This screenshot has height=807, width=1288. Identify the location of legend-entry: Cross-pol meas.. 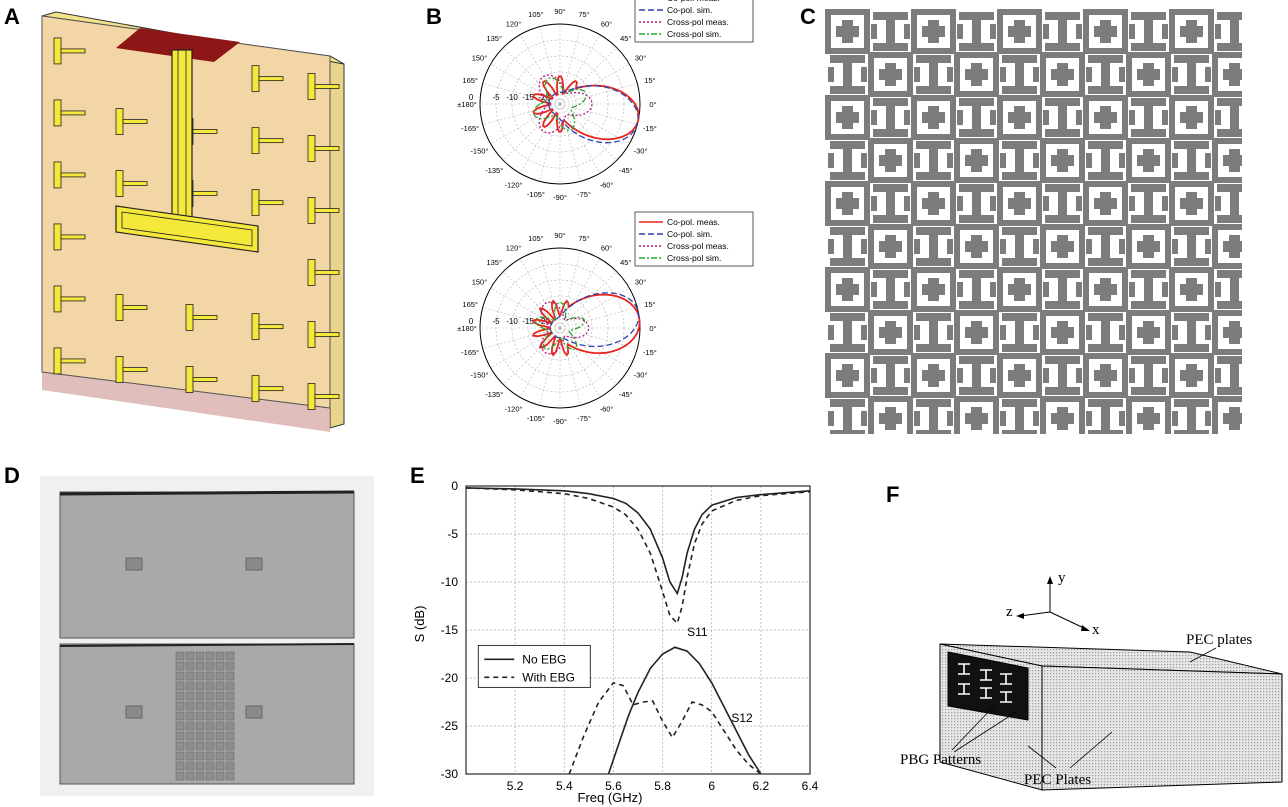
(698, 22).